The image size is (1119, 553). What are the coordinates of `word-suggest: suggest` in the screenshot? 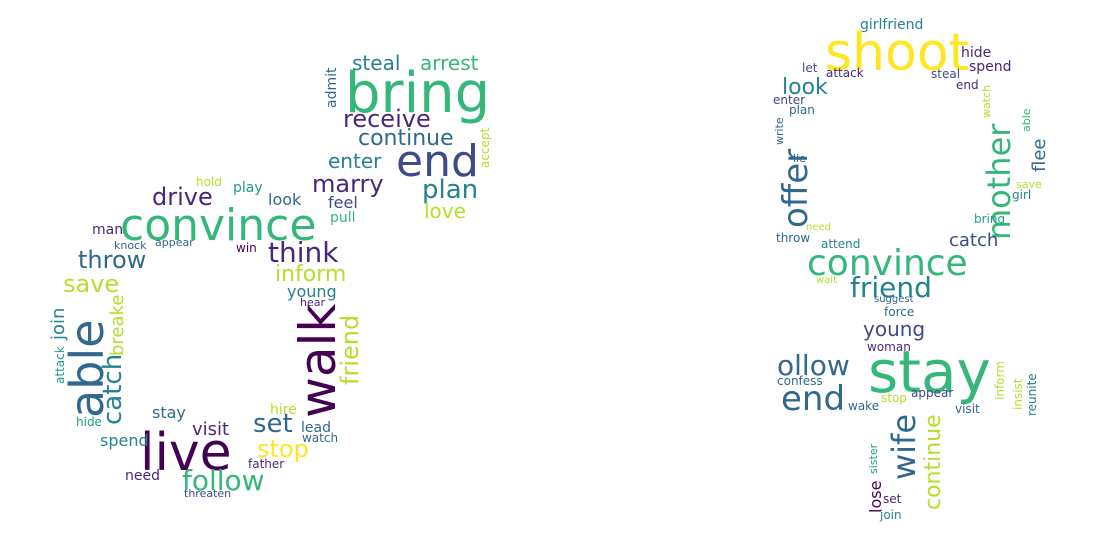 It's located at (894, 299).